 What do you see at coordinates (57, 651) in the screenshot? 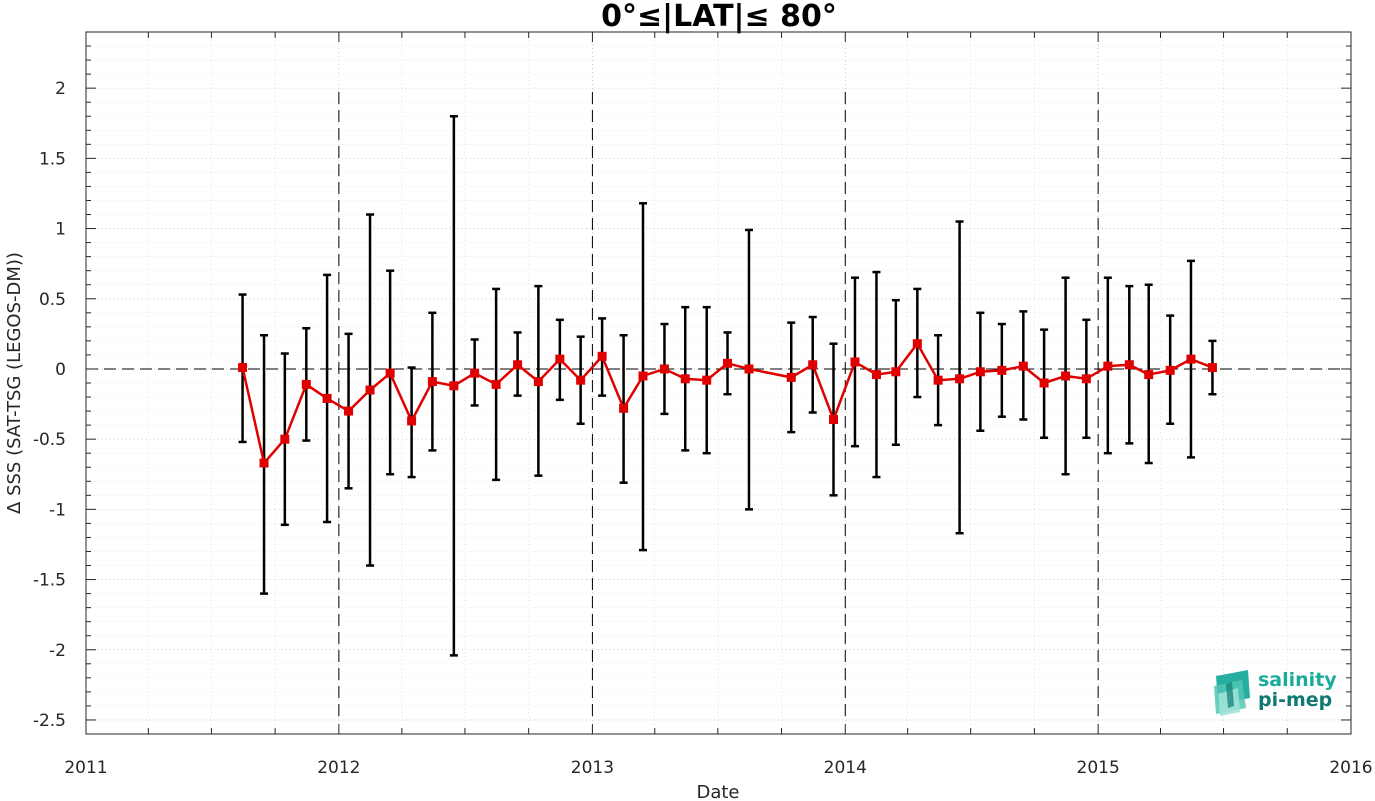
I see `y-tick-label: -2` at bounding box center [57, 651].